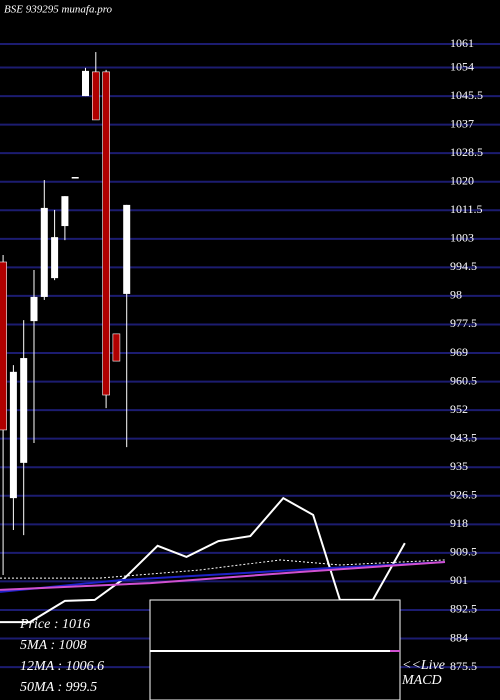 The width and height of the screenshot is (500, 700). What do you see at coordinates (459, 637) in the screenshot?
I see `y-tick-label: 884` at bounding box center [459, 637].